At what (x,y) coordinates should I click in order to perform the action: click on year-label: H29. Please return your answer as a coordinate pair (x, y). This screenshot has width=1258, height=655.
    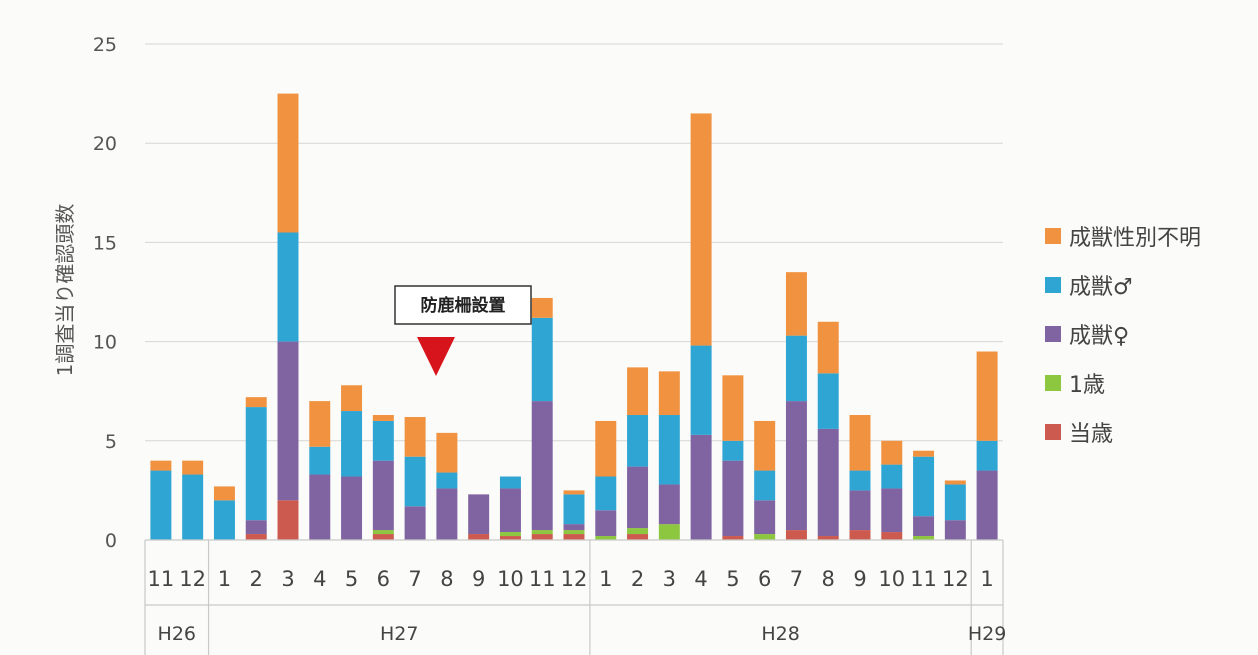
    Looking at the image, I should click on (987, 634).